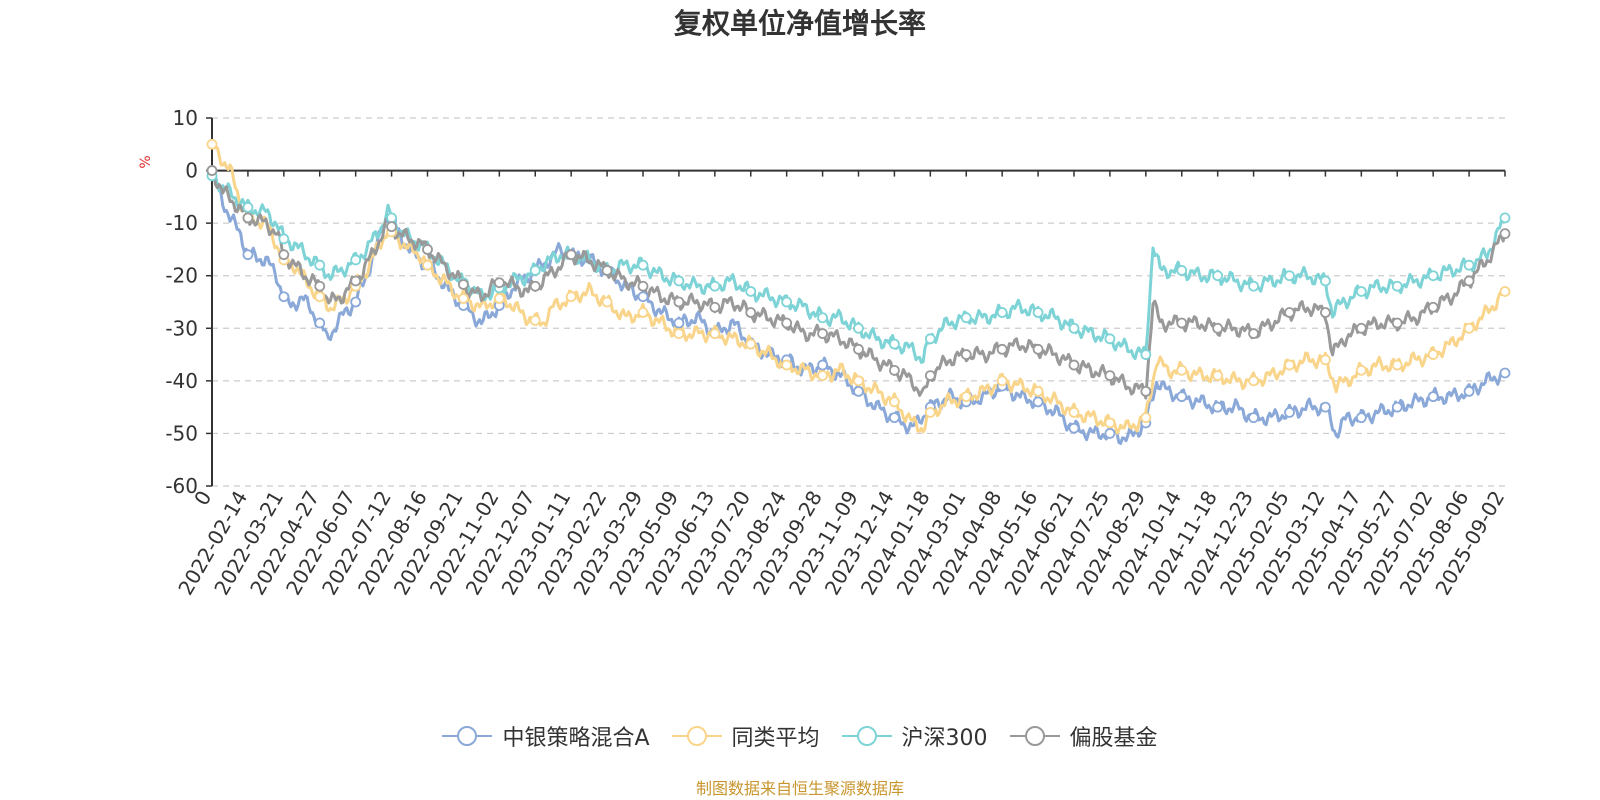  Describe the element at coordinates (799, 788) in the screenshot. I see `source-note: 制图数据来自恒生聚源数据库` at that location.